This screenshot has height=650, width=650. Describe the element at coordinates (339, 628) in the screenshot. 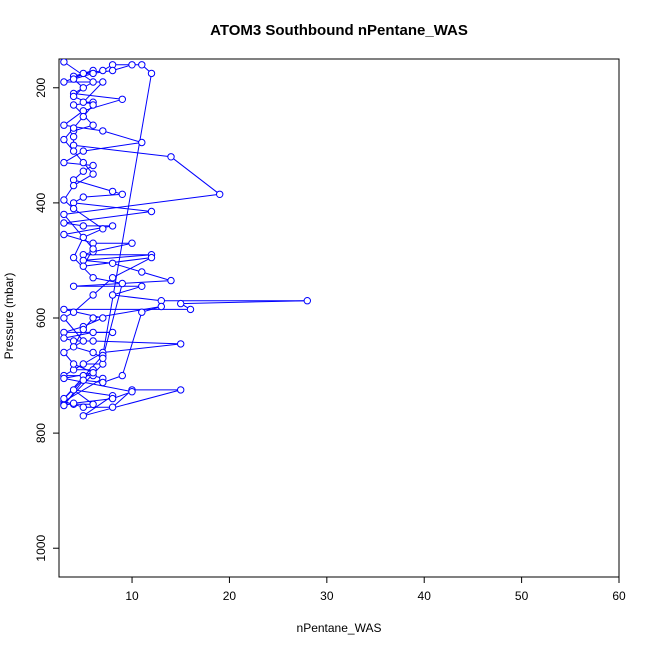

I see `x-axis-label: nPentane_WAS` at that location.